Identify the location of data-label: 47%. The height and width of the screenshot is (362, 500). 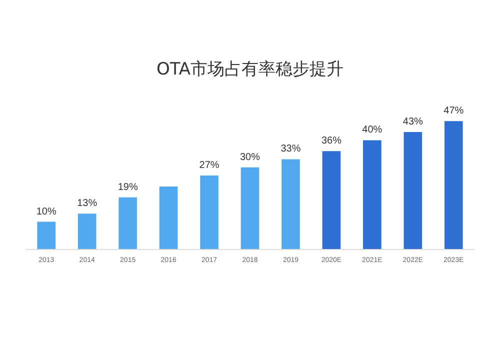
(454, 111).